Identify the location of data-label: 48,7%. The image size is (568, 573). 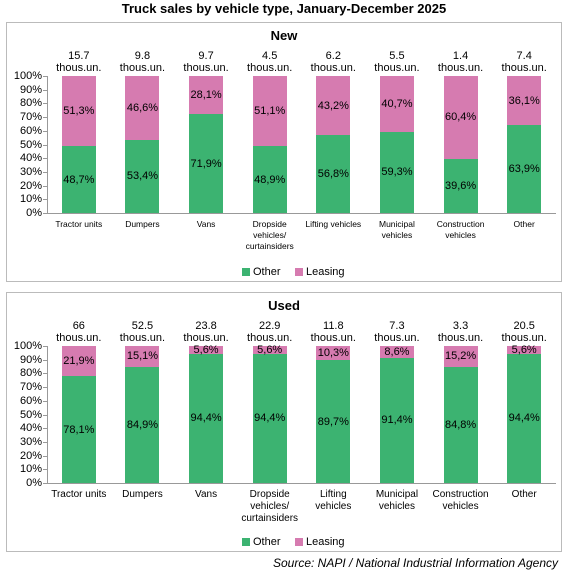
(79, 179).